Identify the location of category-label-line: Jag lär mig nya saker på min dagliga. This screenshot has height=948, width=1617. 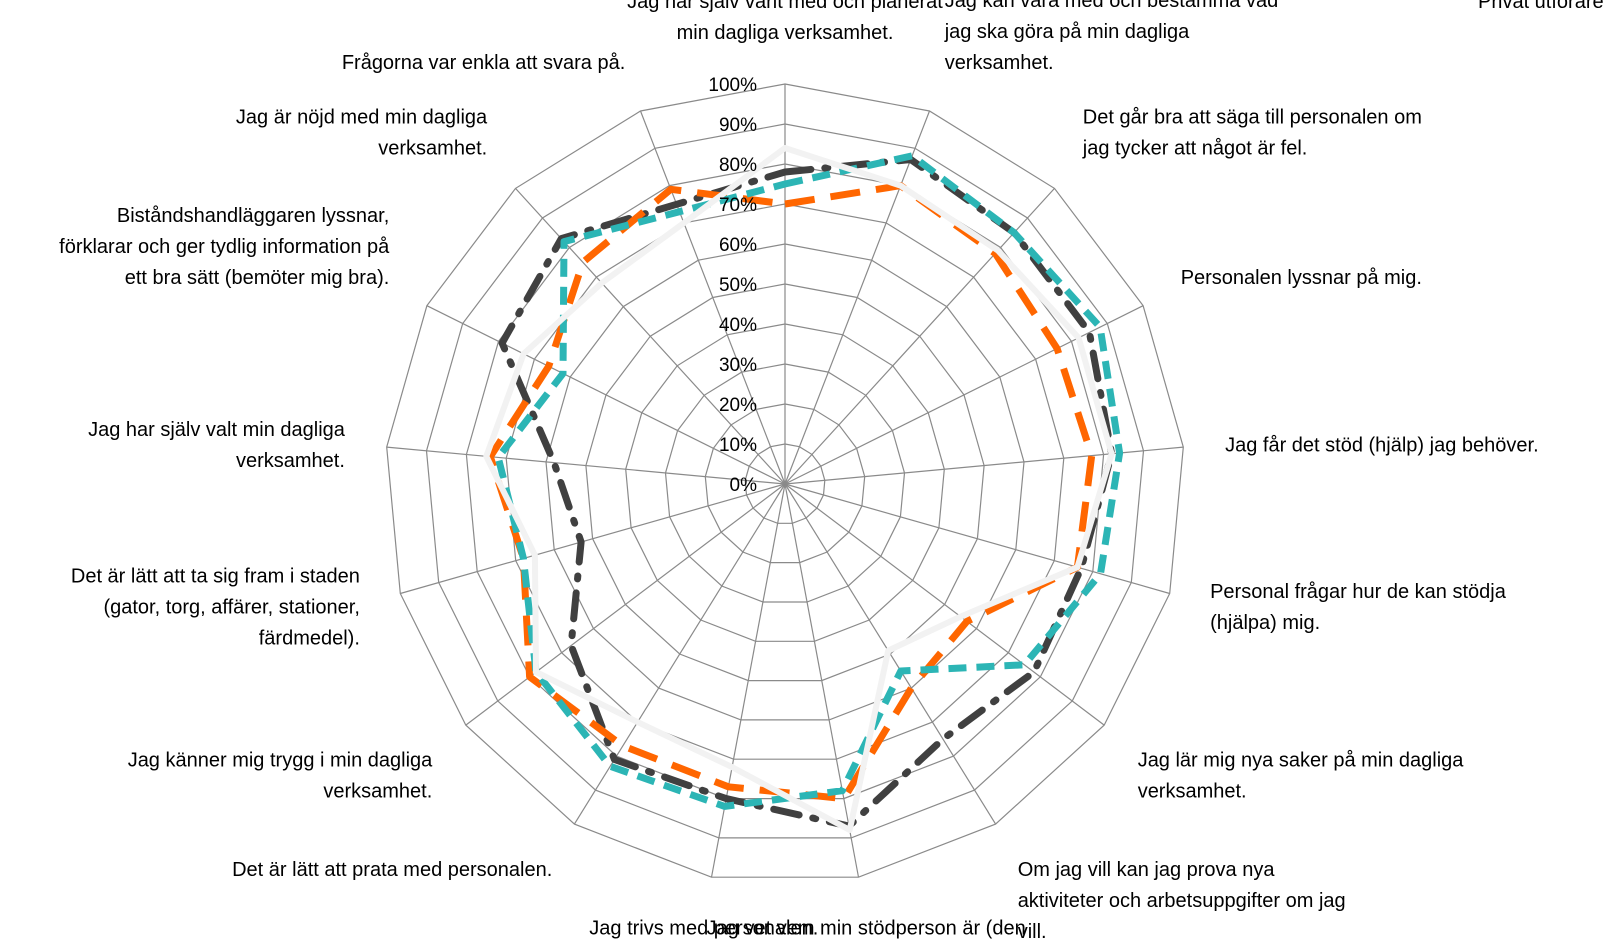
(1301, 760).